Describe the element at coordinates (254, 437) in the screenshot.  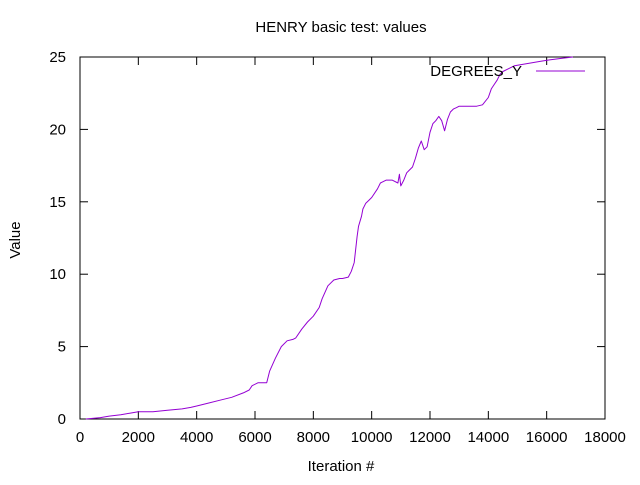
I see `x-tick-label: 6000` at that location.